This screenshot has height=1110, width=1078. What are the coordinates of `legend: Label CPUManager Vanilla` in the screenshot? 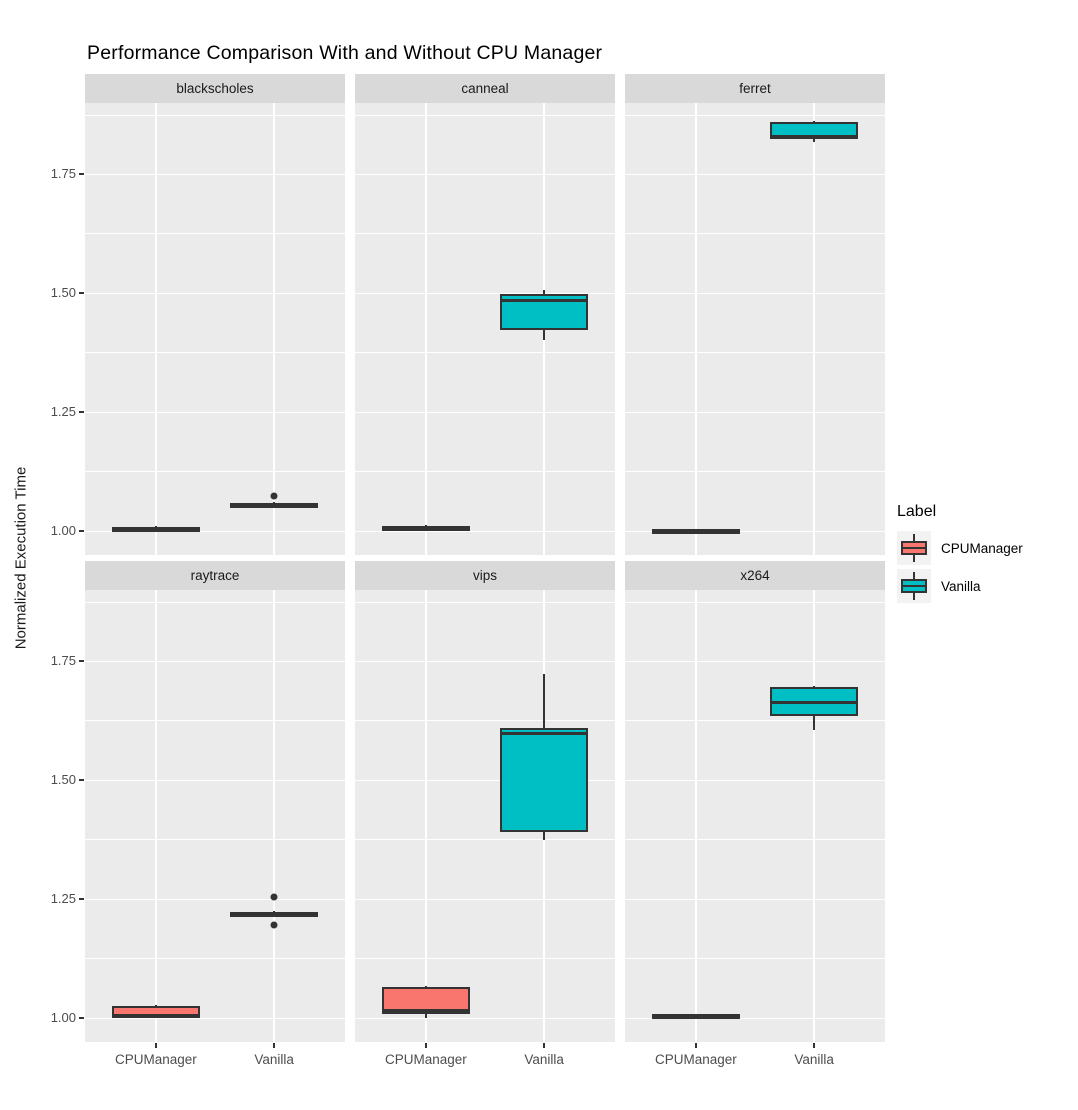 It's located at (960, 555).